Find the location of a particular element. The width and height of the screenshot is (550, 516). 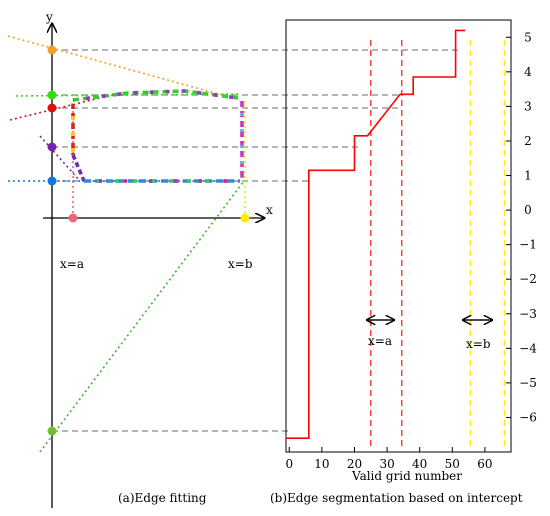

x-tick-label: 40 is located at coordinates (419, 464).